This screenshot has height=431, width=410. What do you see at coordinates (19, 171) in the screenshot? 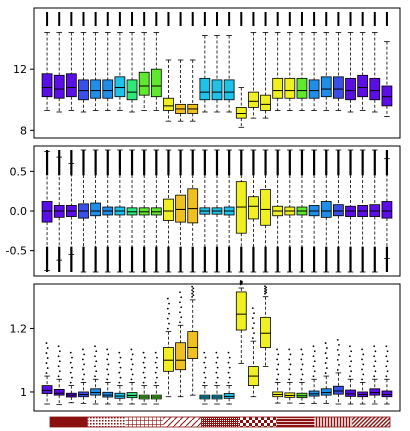
I see `y-tick-label: 0.5` at bounding box center [19, 171].